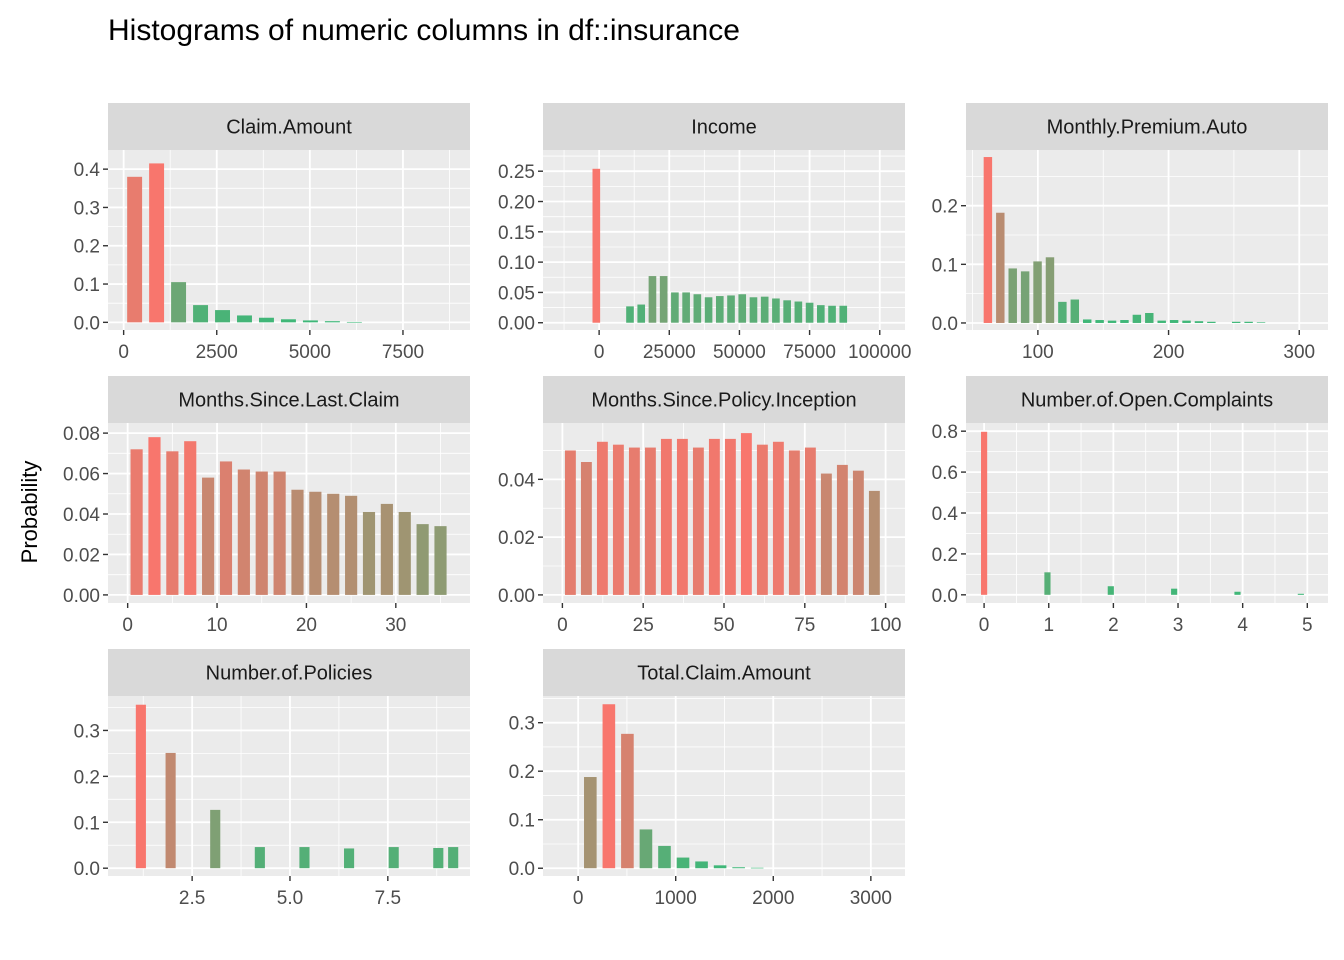 This screenshot has height=960, width=1344. Describe the element at coordinates (81, 475) in the screenshot. I see `y-tick-label: 0.06` at that location.